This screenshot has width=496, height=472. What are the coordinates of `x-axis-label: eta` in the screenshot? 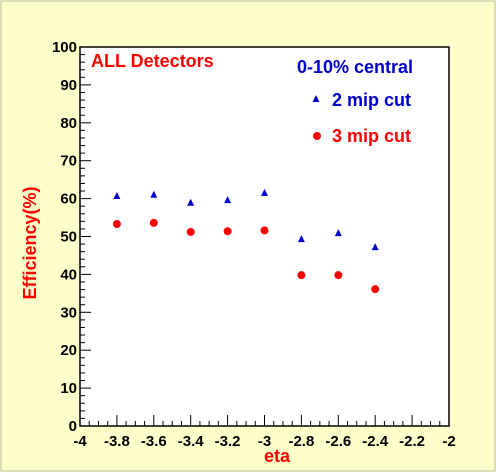 It's located at (277, 456).